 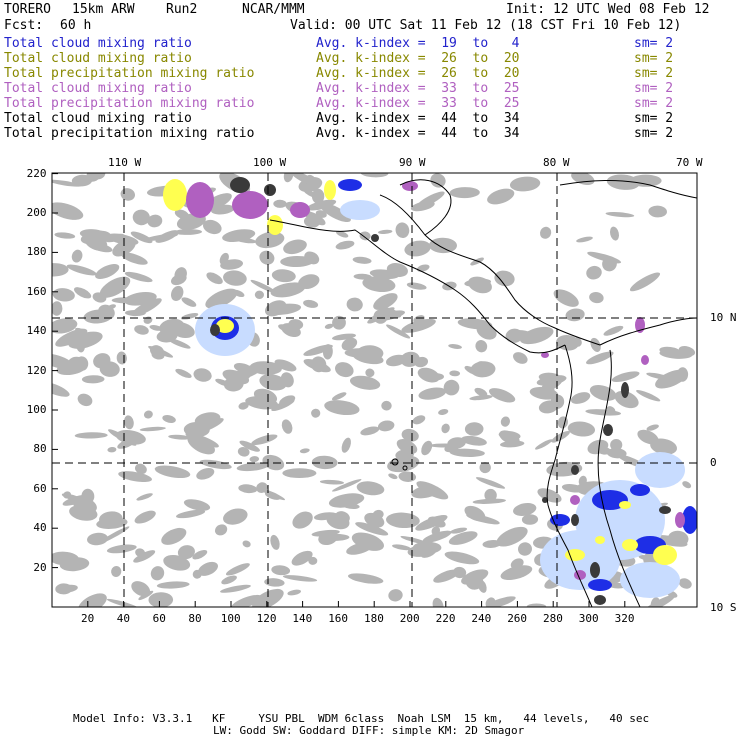 What do you see at coordinates (628, 189) in the screenshot?
I see `coastline-segment` at bounding box center [628, 189].